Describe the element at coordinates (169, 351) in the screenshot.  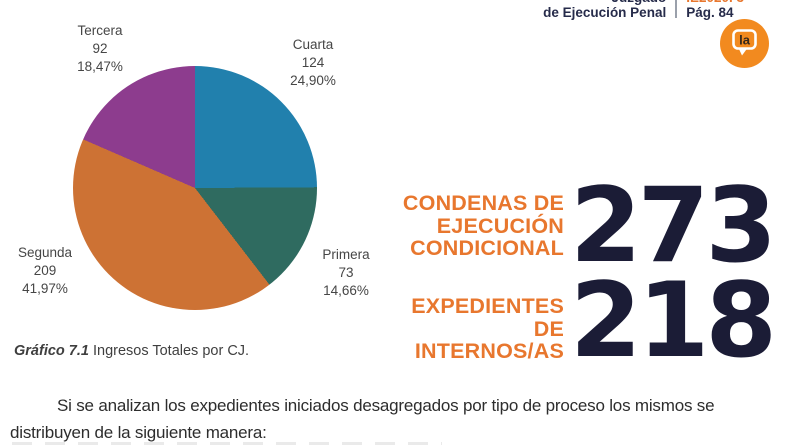
I see `caption-text: Ingresos Totales por CJ.` at that location.